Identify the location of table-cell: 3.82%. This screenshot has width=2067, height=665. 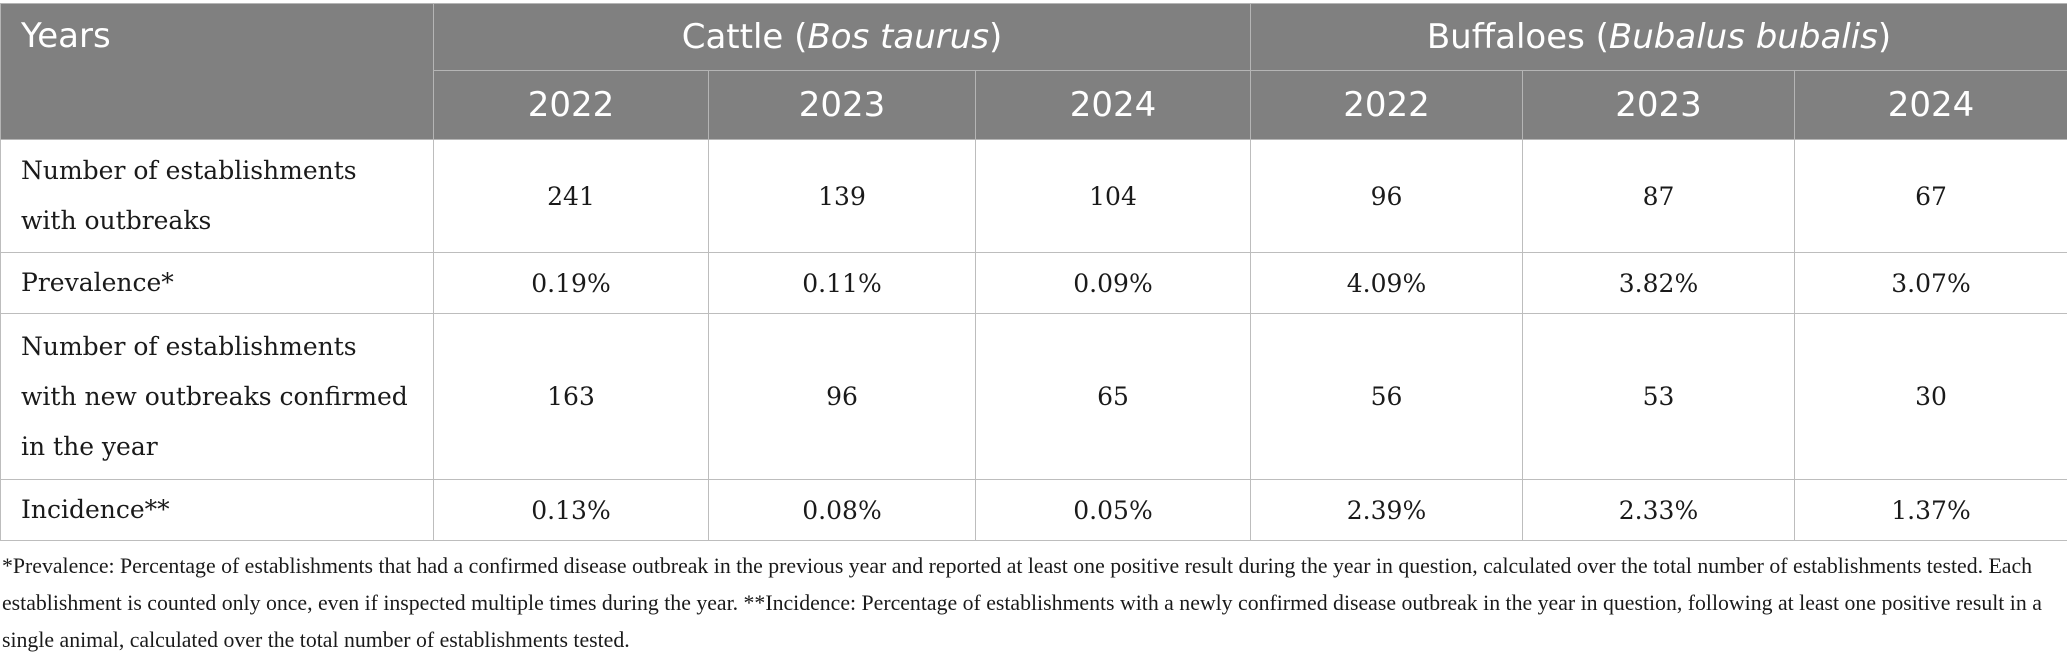
(1658, 283).